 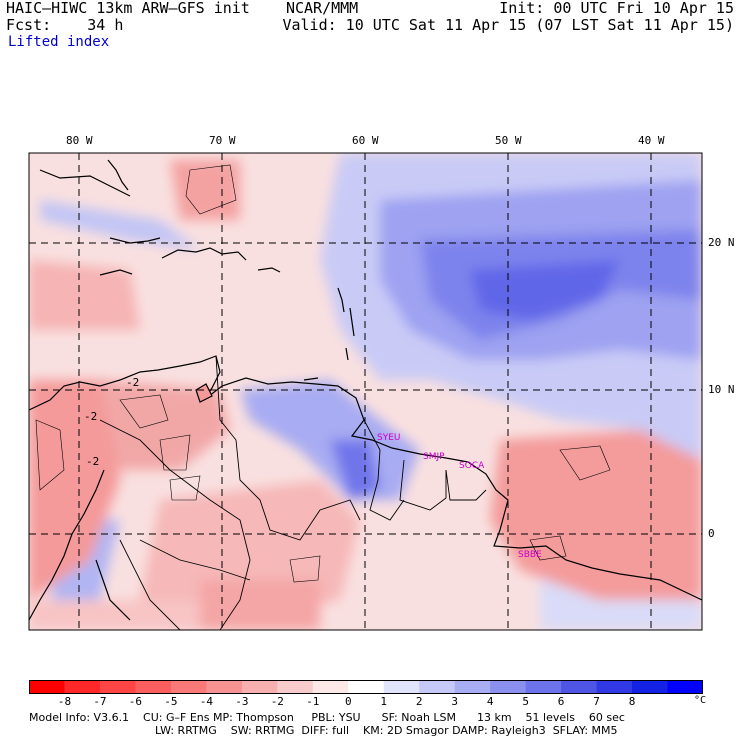 What do you see at coordinates (388, 438) in the screenshot?
I see `station-syeu: SYEU` at bounding box center [388, 438].